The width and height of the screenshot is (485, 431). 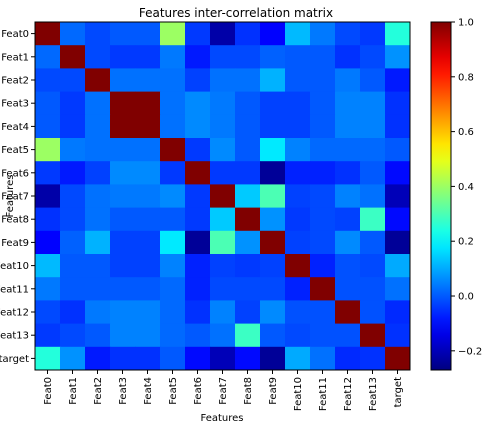 What do you see at coordinates (373, 173) in the screenshot?
I see `heatmap-cell-Feat6-Feat13` at bounding box center [373, 173].